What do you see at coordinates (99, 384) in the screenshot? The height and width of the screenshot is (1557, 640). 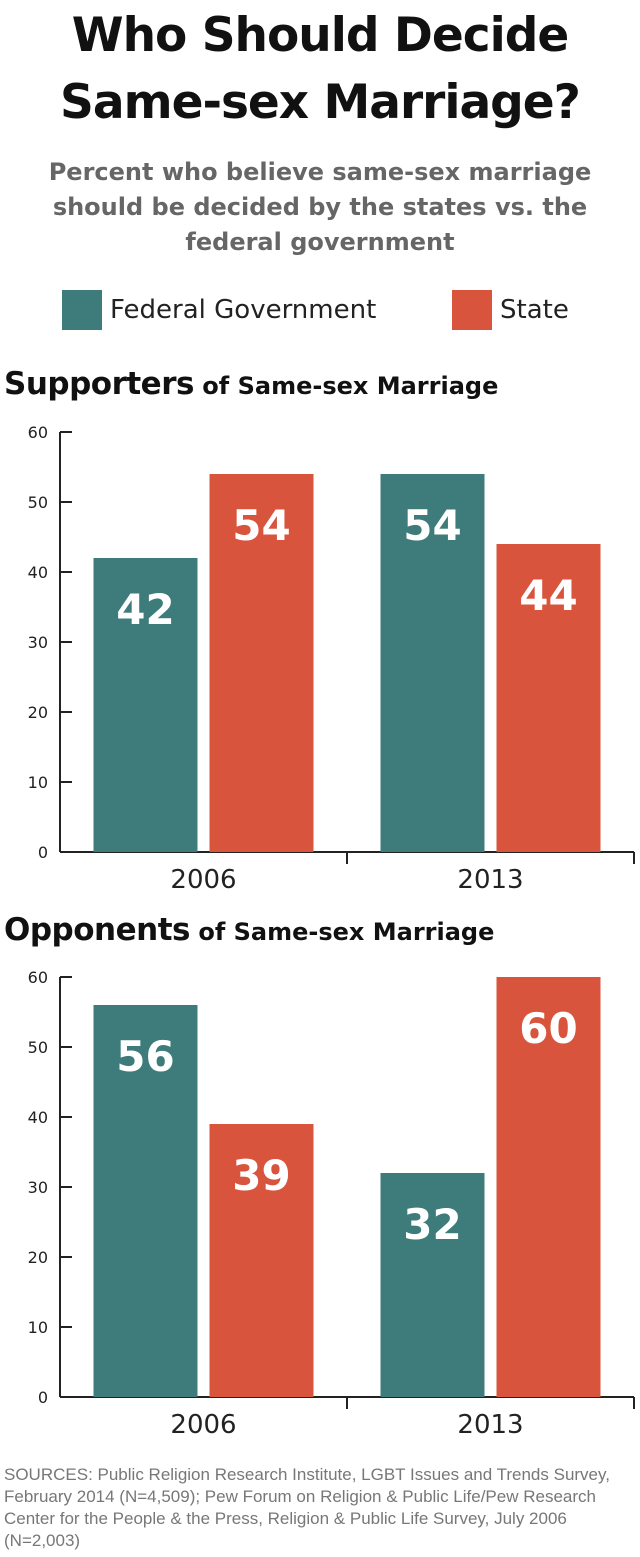 I see `chart-heading-strong: Supporters` at bounding box center [99, 384].